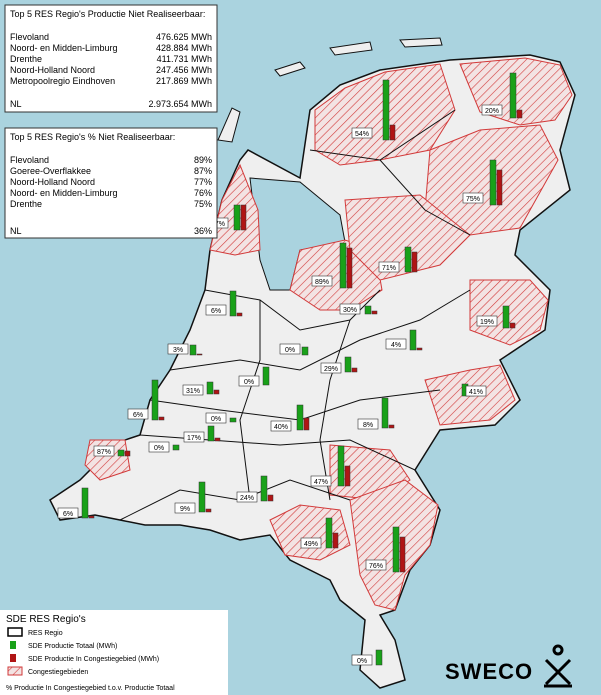  What do you see at coordinates (203, 231) in the screenshot?
I see `total-value: 36%` at bounding box center [203, 231].